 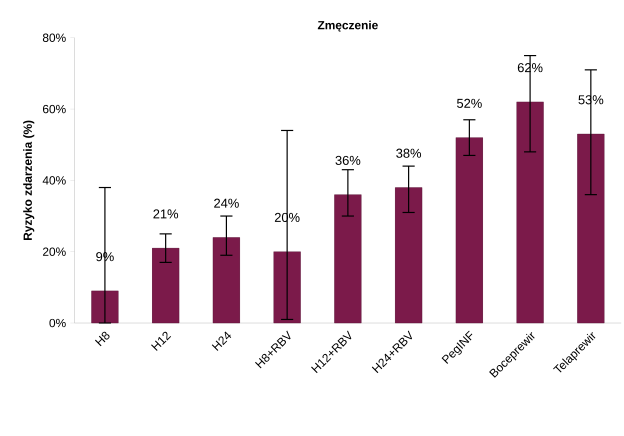 I want to click on x-tick-label: H12, so click(x=161, y=341).